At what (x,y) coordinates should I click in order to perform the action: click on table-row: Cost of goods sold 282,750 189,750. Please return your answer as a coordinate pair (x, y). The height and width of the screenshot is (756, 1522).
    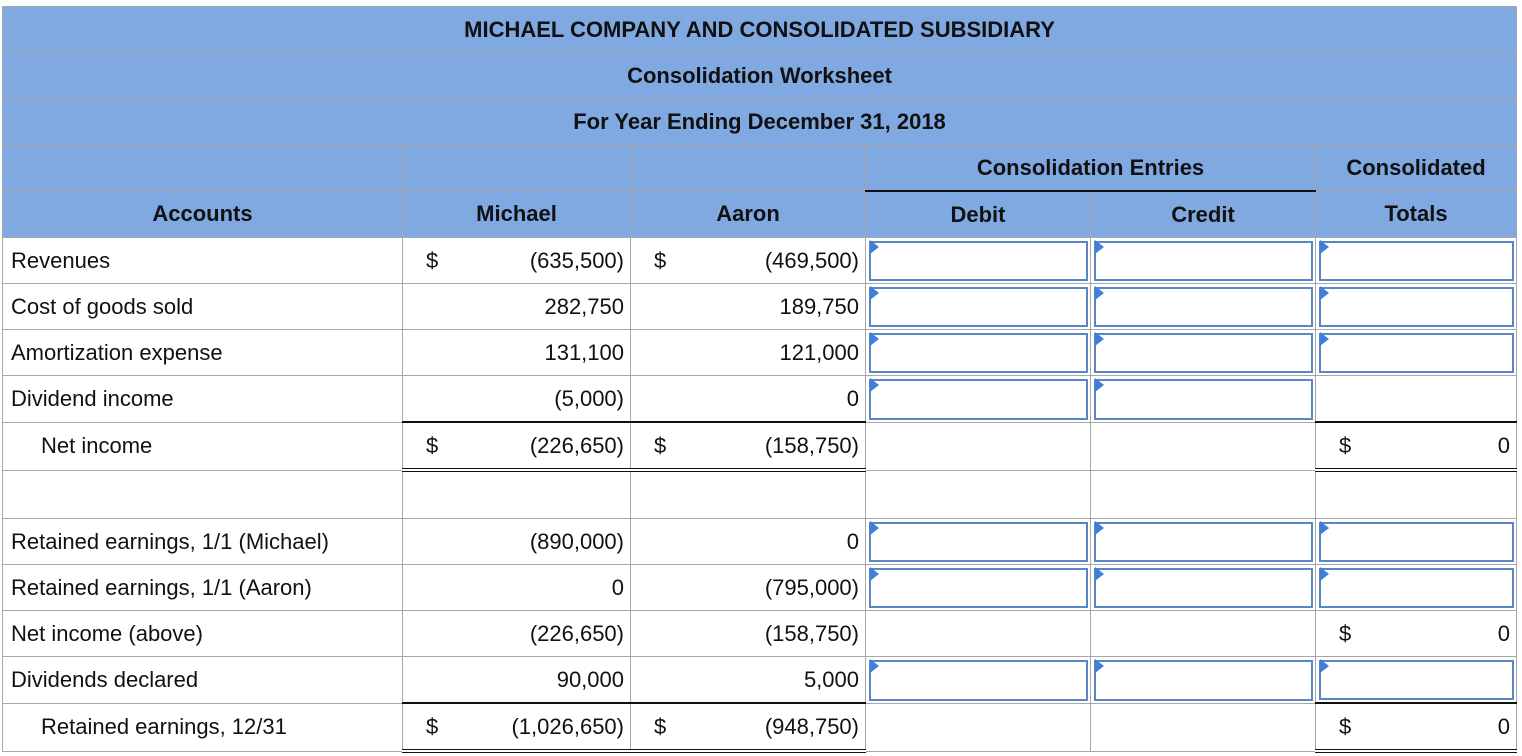
    Looking at the image, I should click on (760, 306).